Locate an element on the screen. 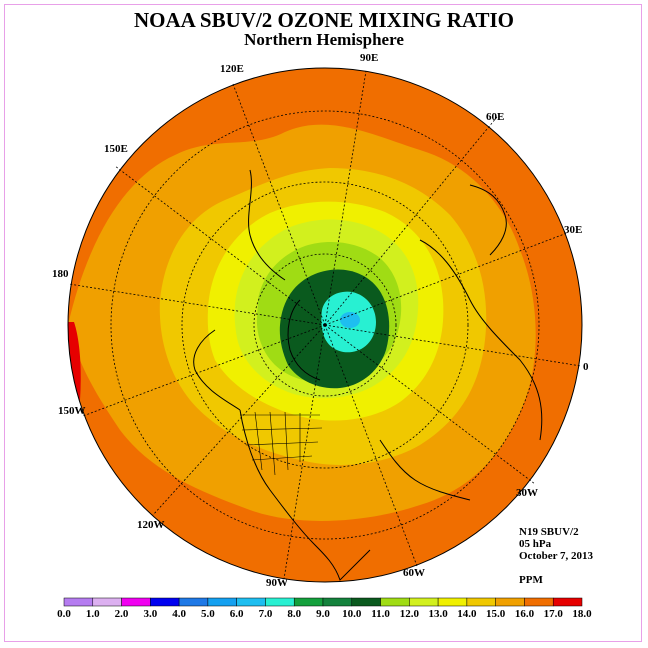 The width and height of the screenshot is (648, 648). colorbar-tick-label: 7.0 is located at coordinates (266, 614).